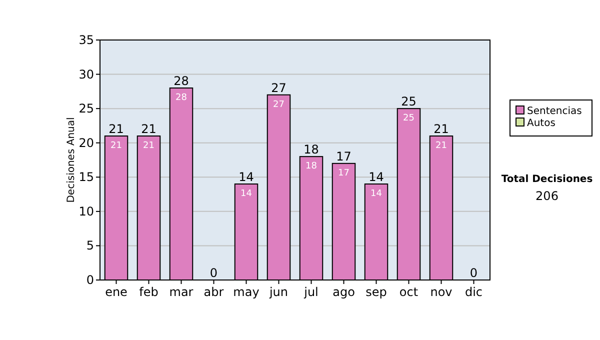 This screenshot has height=340, width=600. Describe the element at coordinates (86, 177) in the screenshot. I see `y-tick-label: 15` at that location.